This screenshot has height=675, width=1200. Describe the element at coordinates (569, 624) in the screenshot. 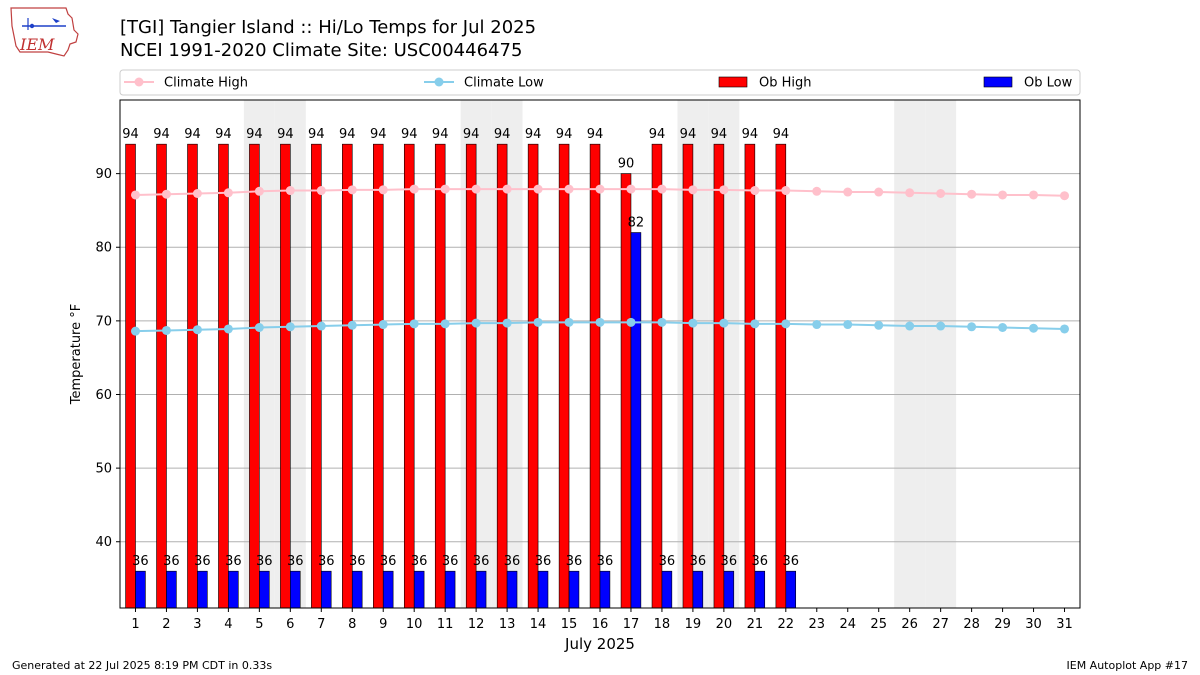

I see `x-tick-label: 15` at that location.